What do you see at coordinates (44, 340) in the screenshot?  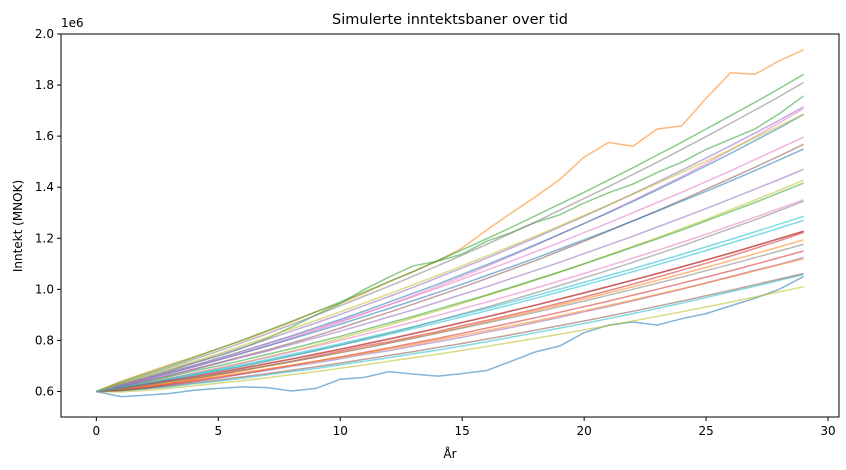 I see `y-tick-label: 0.8` at bounding box center [44, 340].